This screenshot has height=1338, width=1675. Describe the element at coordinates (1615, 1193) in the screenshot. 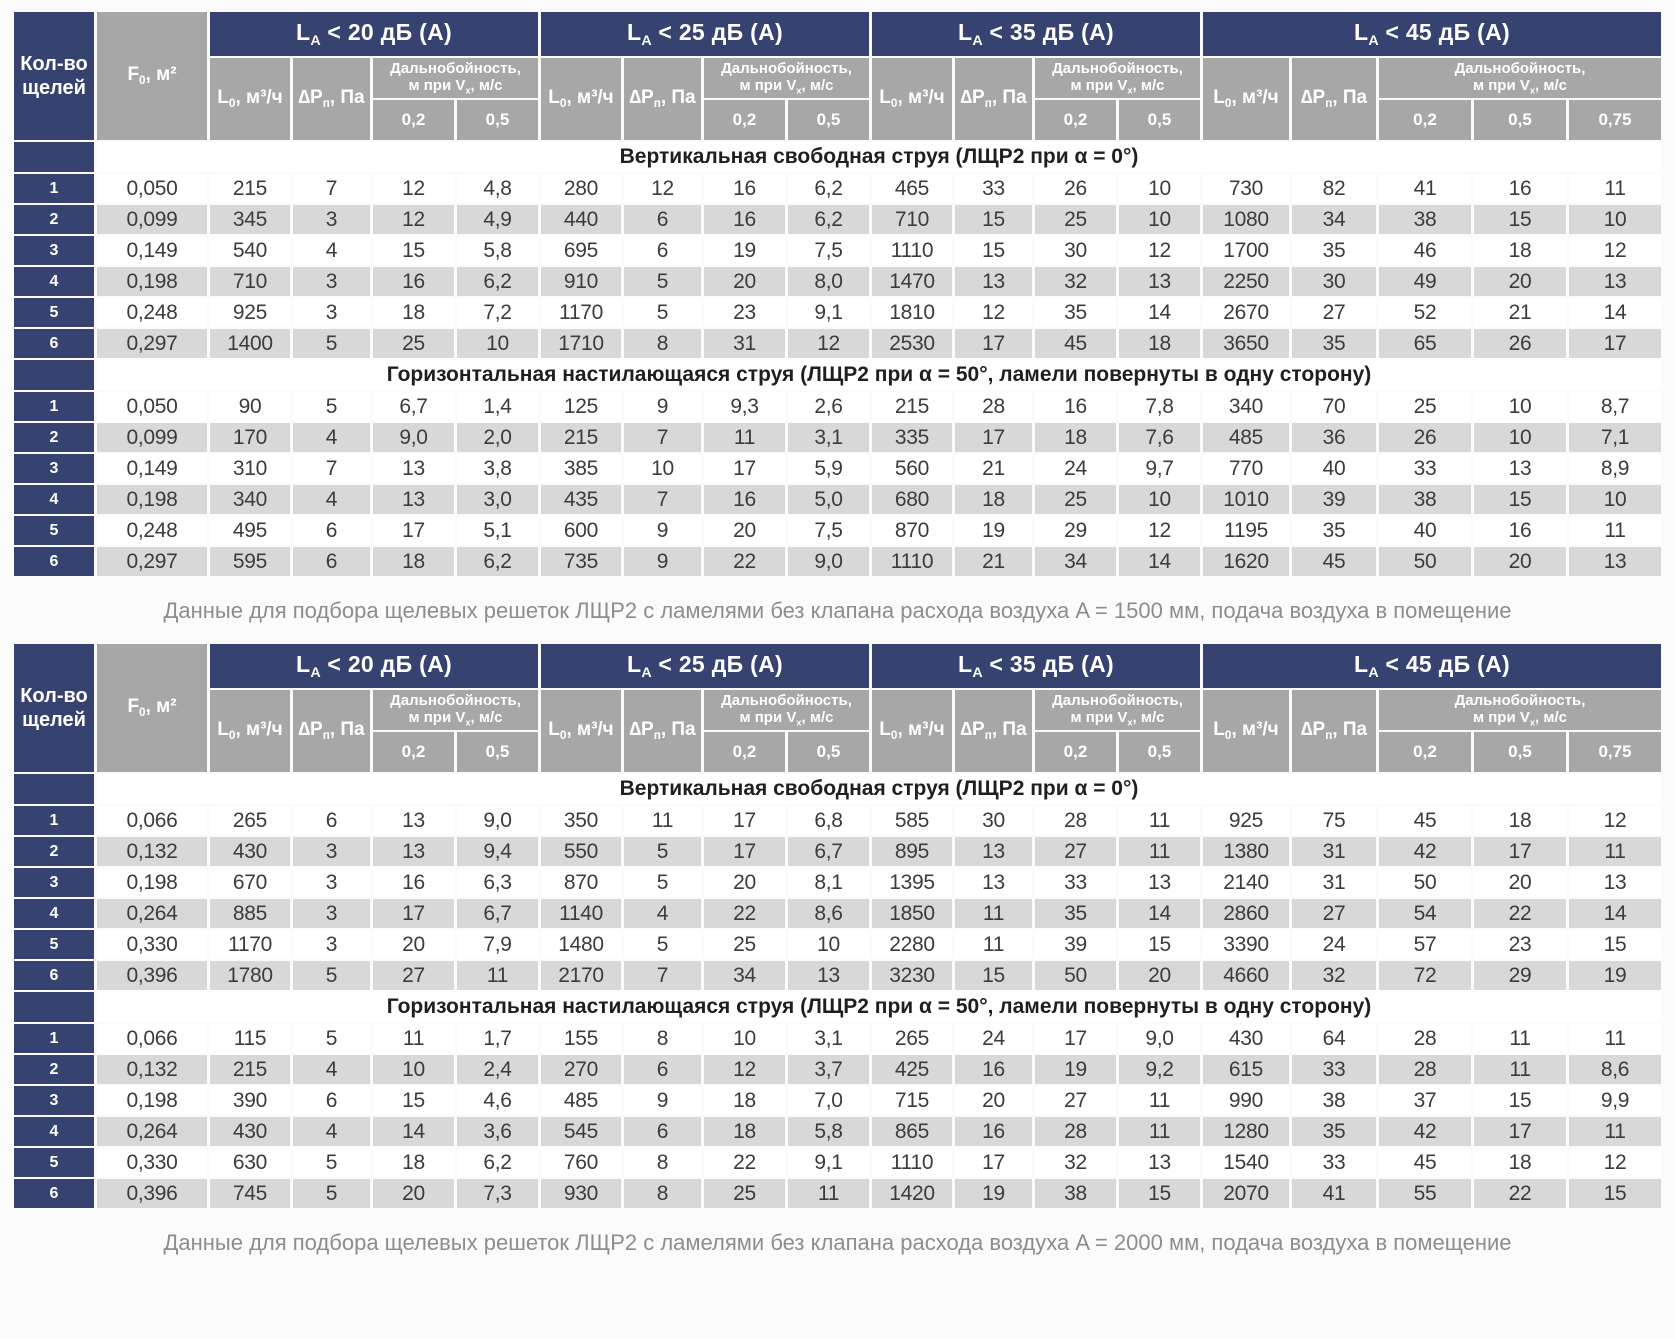

I see `value-cell: 15` at that location.